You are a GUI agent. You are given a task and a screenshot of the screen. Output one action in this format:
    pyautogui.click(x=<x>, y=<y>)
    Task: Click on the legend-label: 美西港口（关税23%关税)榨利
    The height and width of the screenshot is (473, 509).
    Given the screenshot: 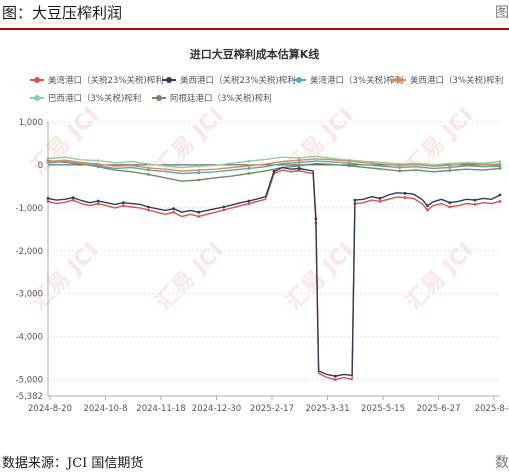 What is the action you would take?
    pyautogui.click(x=238, y=80)
    